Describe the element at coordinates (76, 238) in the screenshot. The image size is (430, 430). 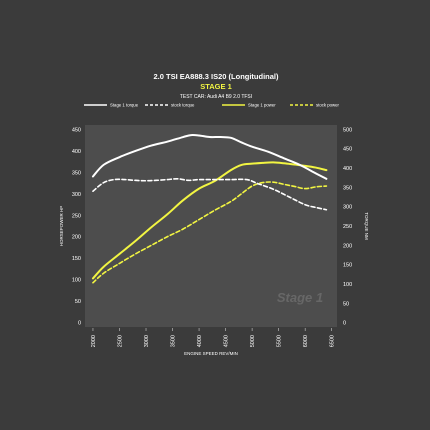
I see `y-left-tick-label-4: 200` at that location.